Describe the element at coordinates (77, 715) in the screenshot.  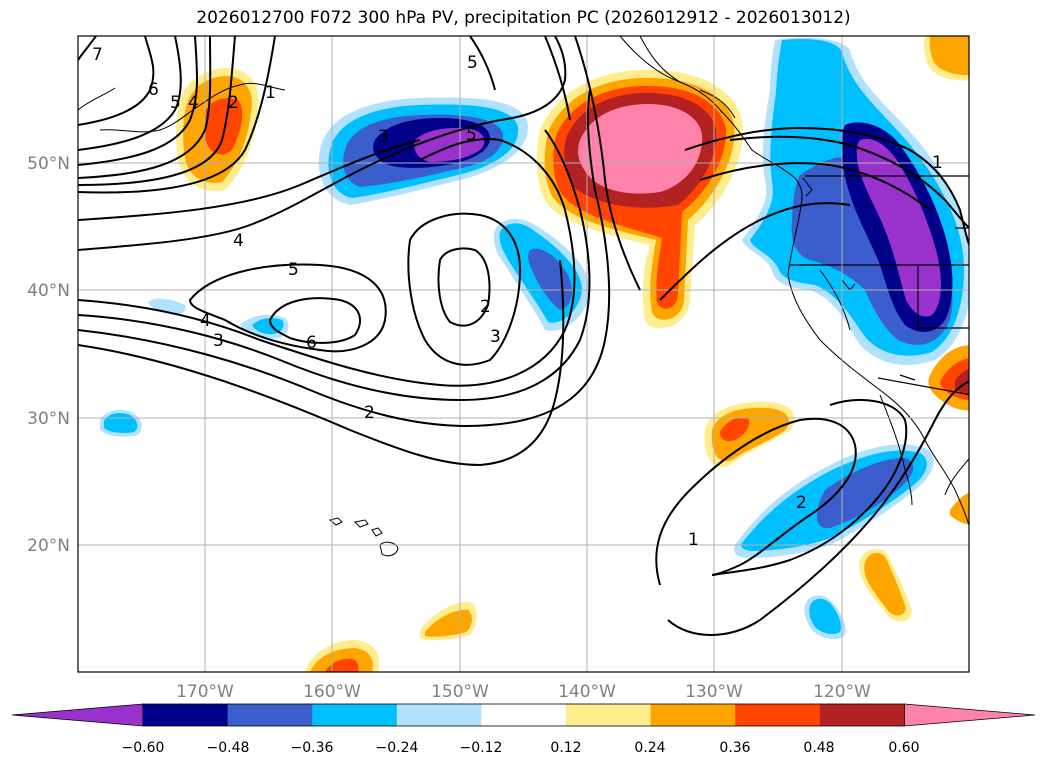
I see `colorbar-extend-low` at that location.